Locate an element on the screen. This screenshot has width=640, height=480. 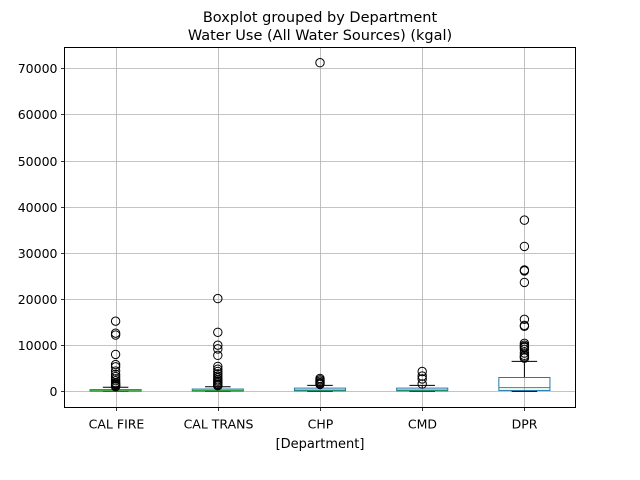
x-tick-label: CHP is located at coordinates (321, 424).